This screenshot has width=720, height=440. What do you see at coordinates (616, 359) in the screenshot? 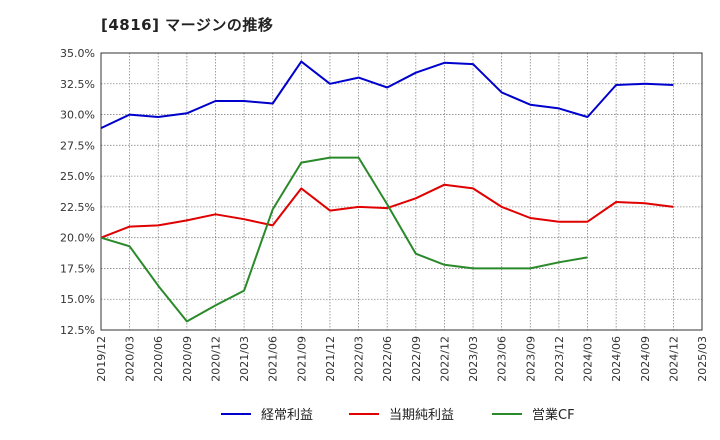
I see `x-tick-label: 2024/06` at bounding box center [616, 359].